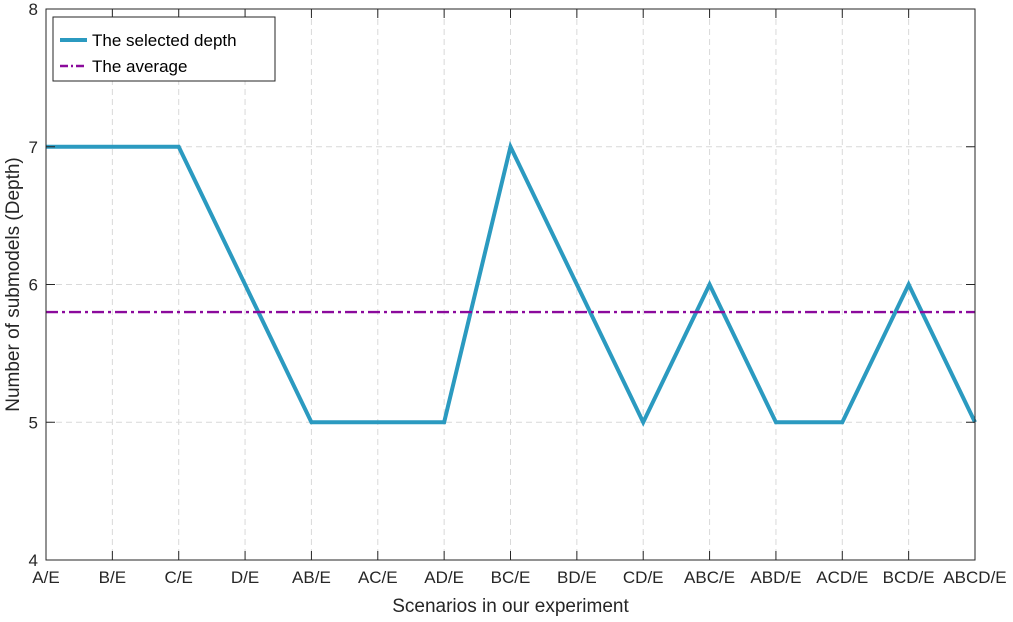 This screenshot has height=622, width=1013. Describe the element at coordinates (775, 577) in the screenshot. I see `x-tick-label: ABD/E` at that location.